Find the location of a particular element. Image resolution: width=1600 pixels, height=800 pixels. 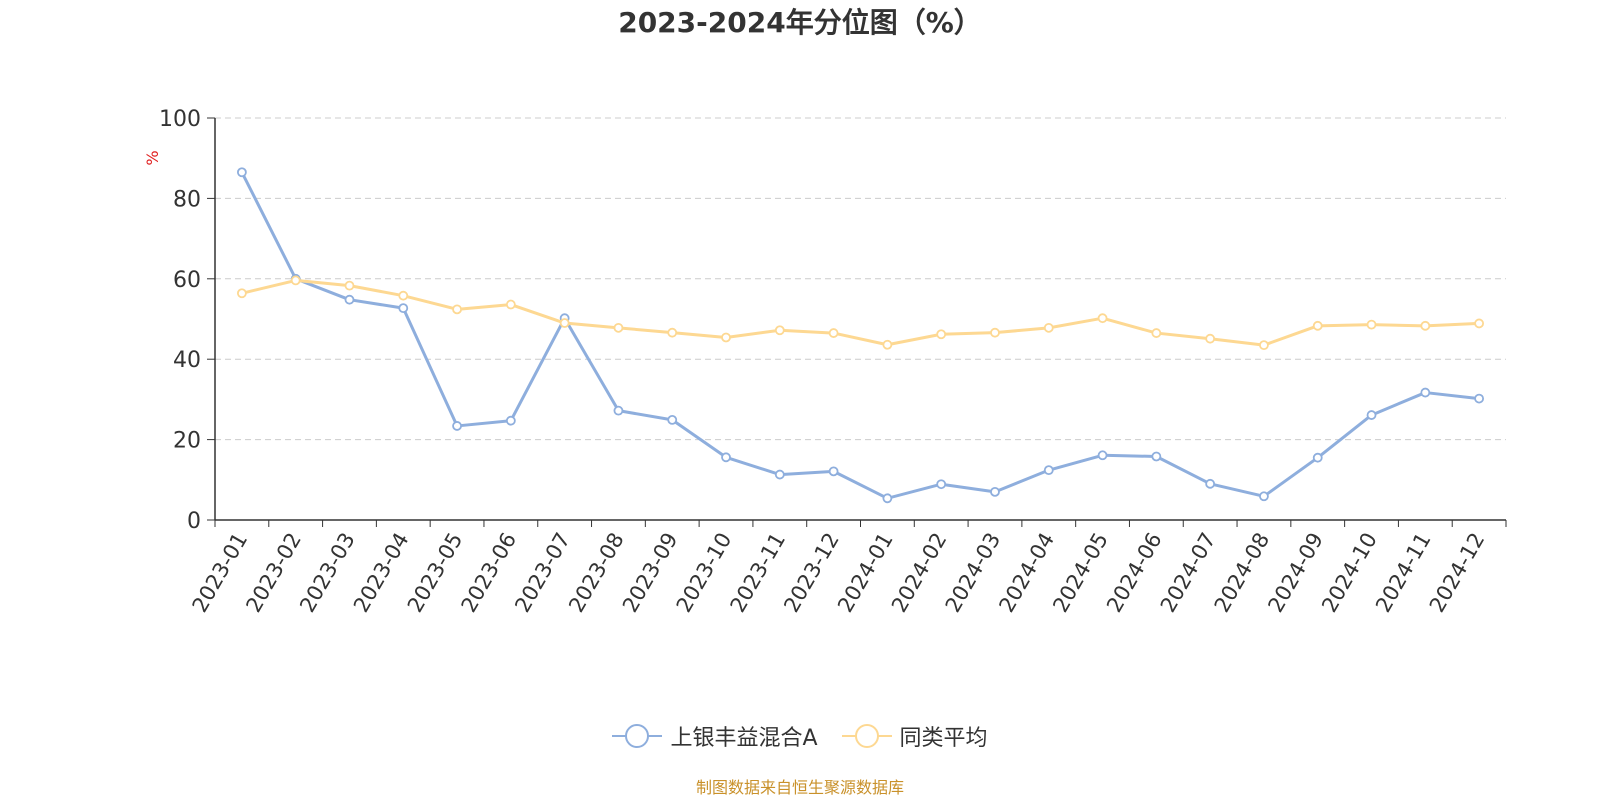

legend-item-series-1: 上银丰益混合A is located at coordinates (715, 736).